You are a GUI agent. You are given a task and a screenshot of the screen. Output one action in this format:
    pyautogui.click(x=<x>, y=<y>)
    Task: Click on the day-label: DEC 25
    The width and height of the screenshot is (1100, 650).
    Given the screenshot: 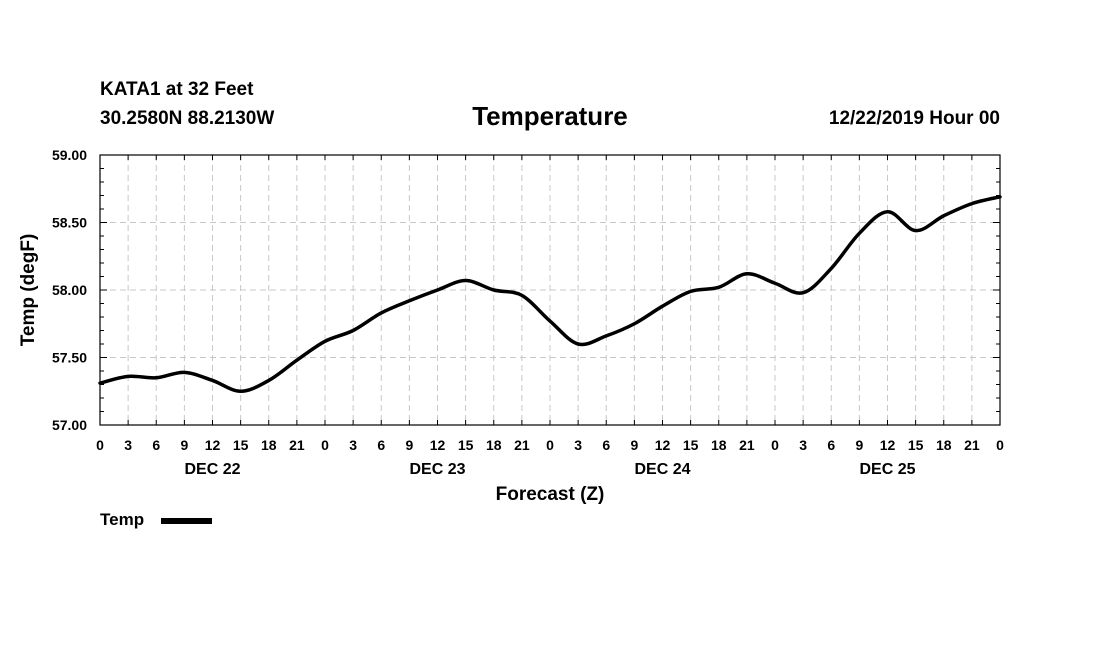 What is the action you would take?
    pyautogui.click(x=887, y=469)
    